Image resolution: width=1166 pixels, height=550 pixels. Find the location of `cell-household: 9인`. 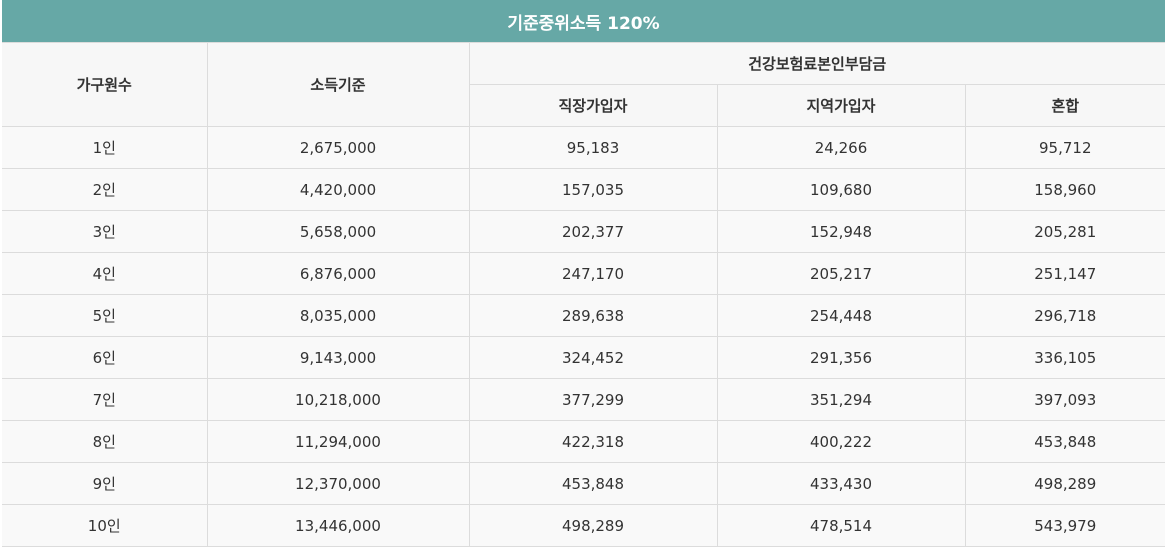

cell-household: 9인 is located at coordinates (105, 483).